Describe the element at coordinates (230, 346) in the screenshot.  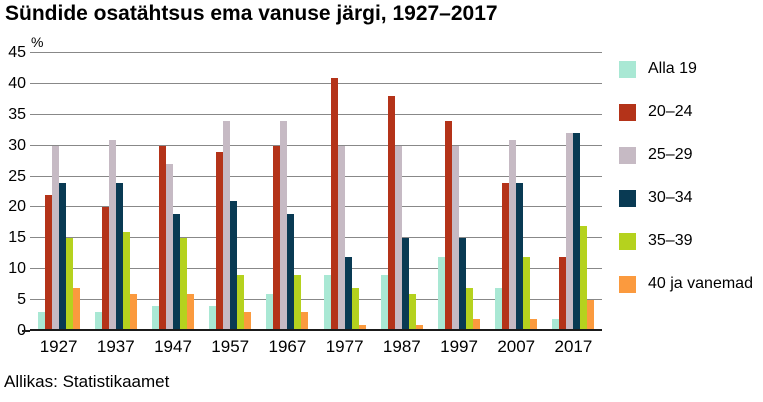
I see `x-axis-tick-label: 1957` at that location.